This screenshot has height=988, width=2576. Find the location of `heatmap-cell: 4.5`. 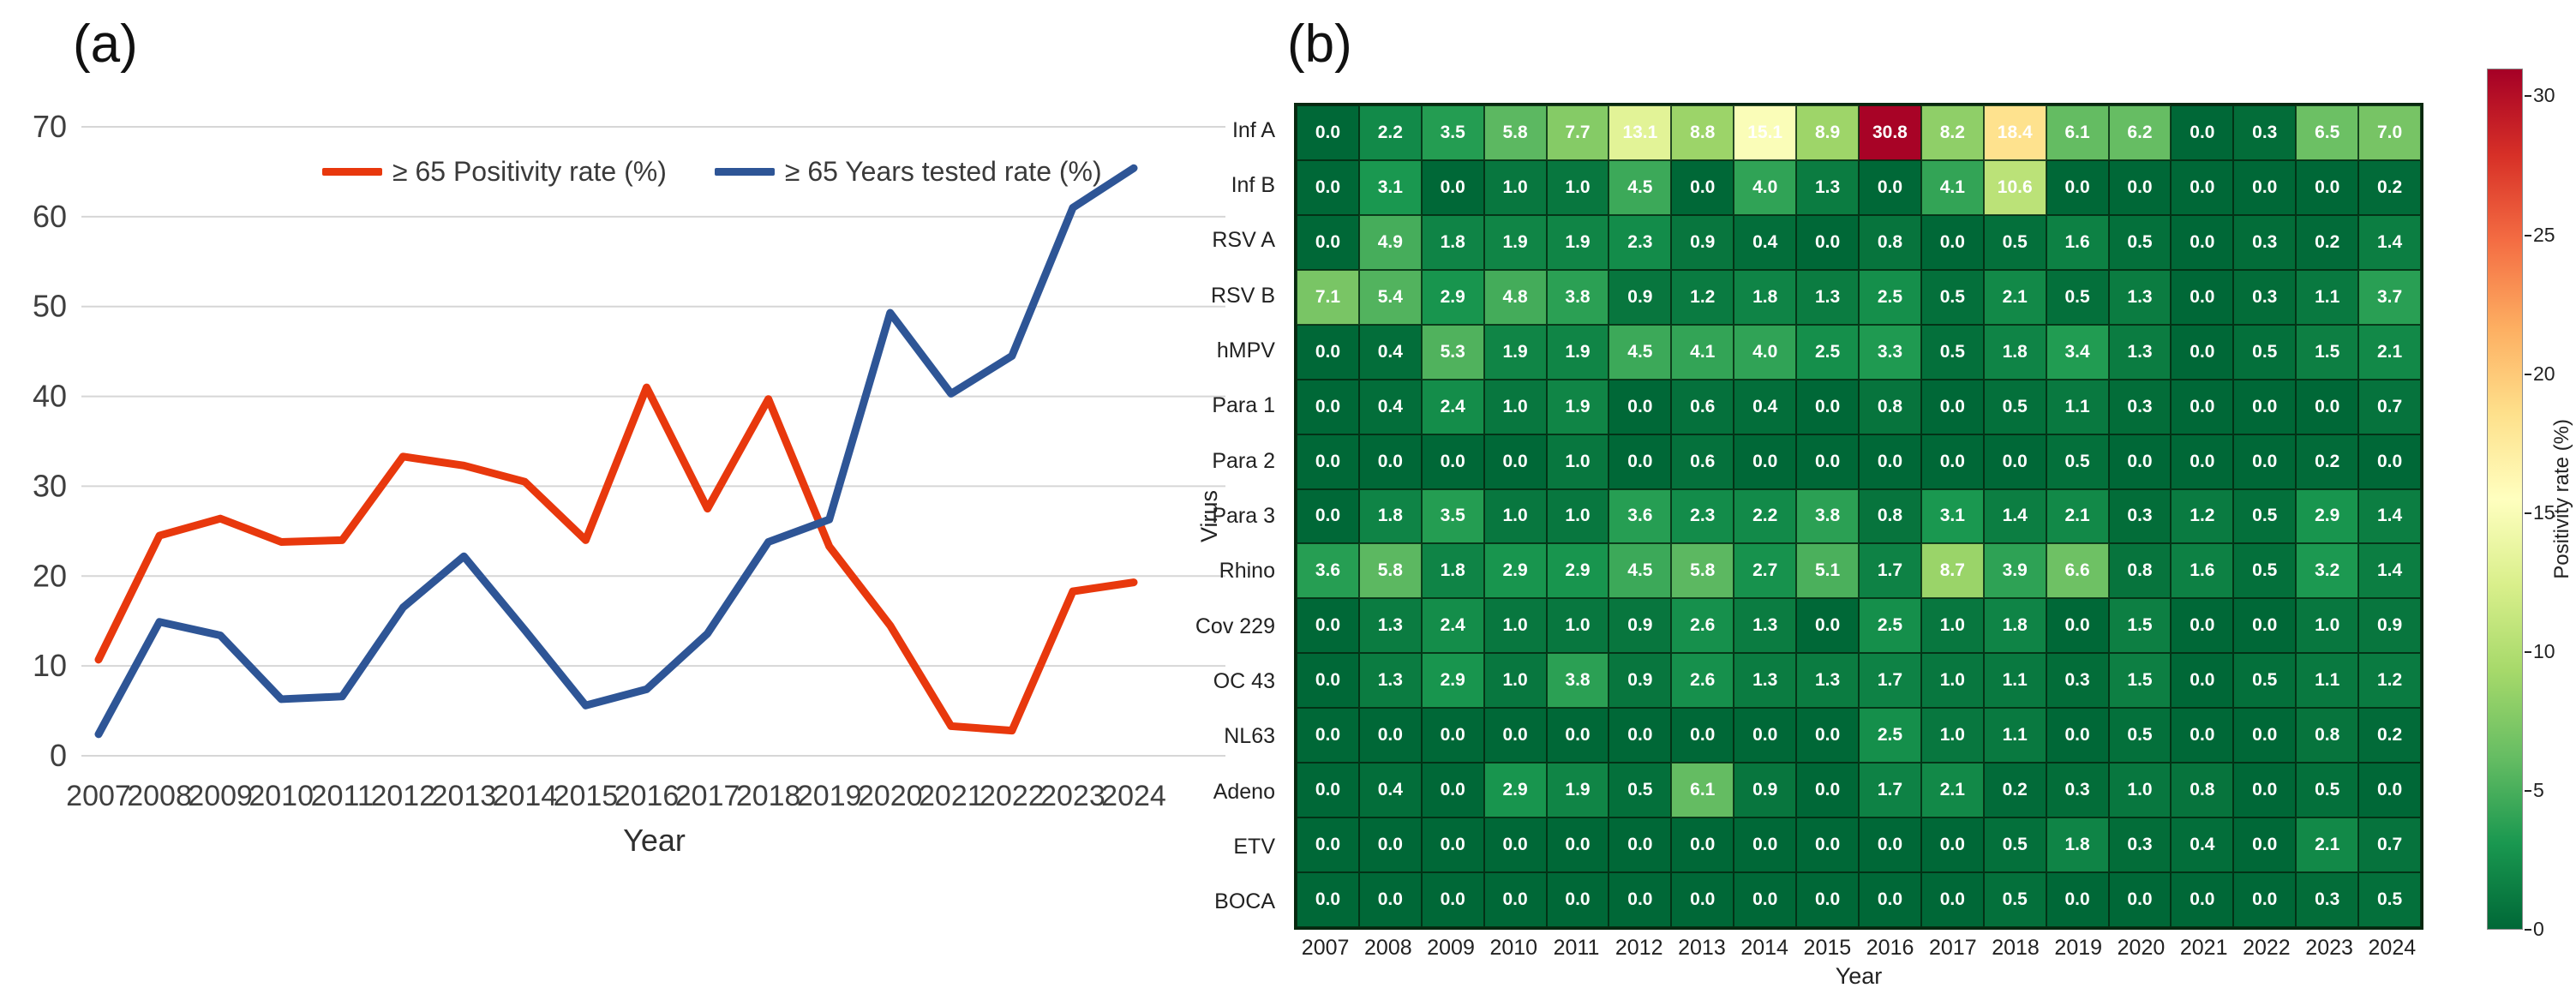

heatmap-cell: 4.5 is located at coordinates (1640, 571).